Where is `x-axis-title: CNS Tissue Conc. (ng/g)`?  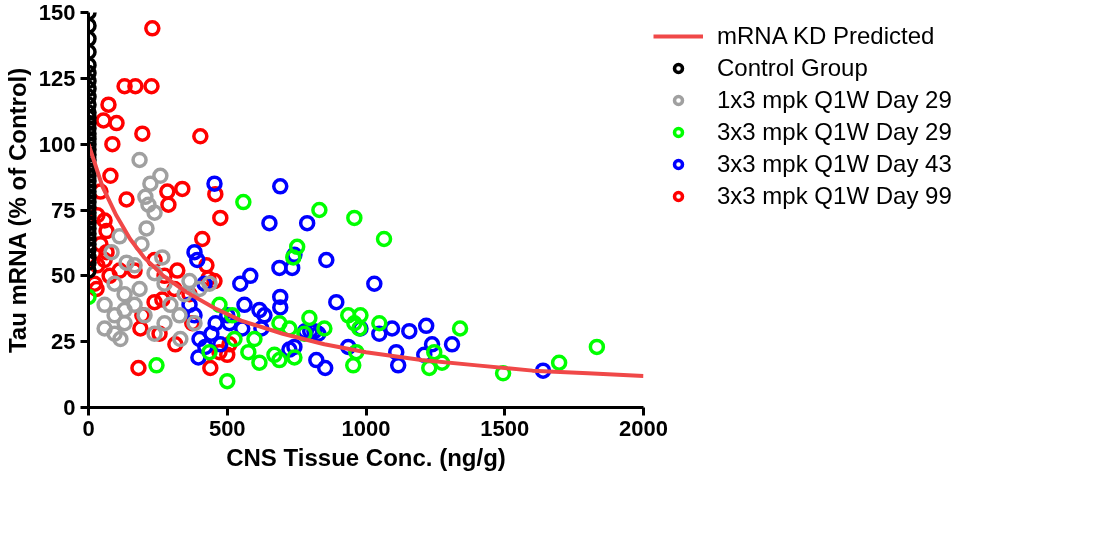
x-axis-title: CNS Tissue Conc. (ng/g) is located at coordinates (366, 457).